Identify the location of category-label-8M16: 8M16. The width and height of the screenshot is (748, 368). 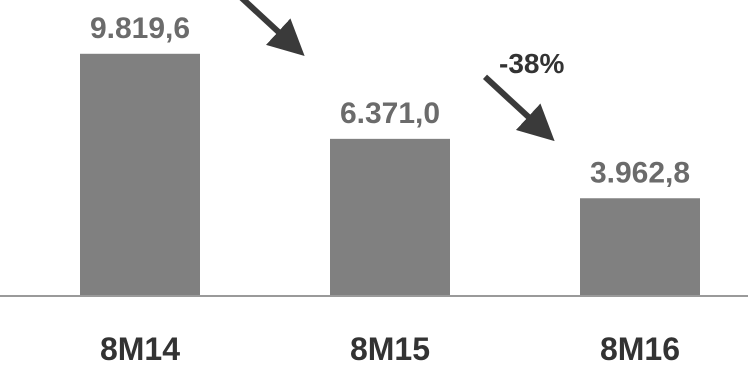
(640, 349).